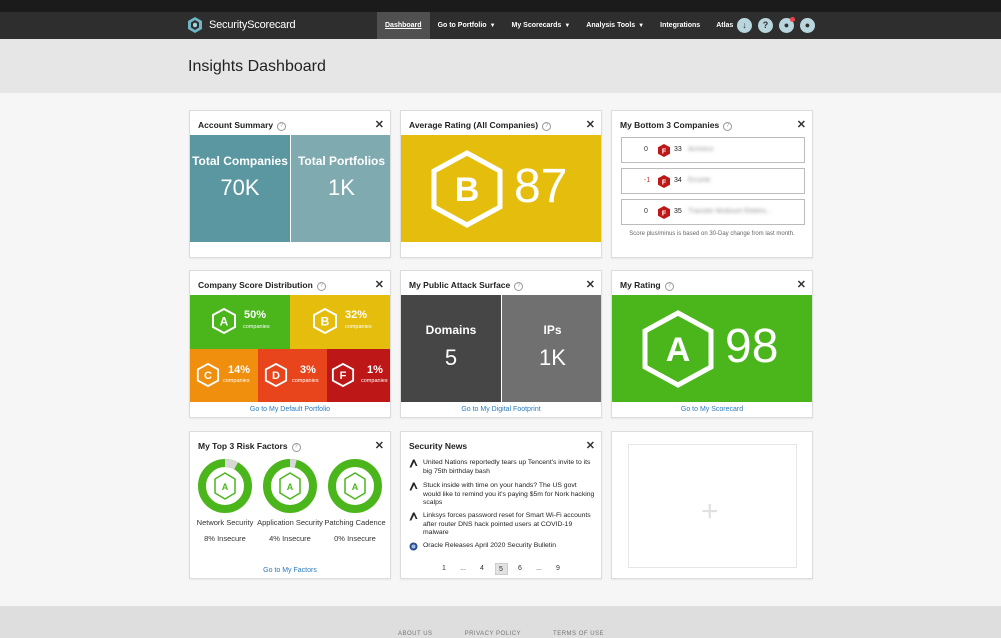 This screenshot has width=1001, height=638. Describe the element at coordinates (744, 25) in the screenshot. I see `download-icon: ↓` at that location.